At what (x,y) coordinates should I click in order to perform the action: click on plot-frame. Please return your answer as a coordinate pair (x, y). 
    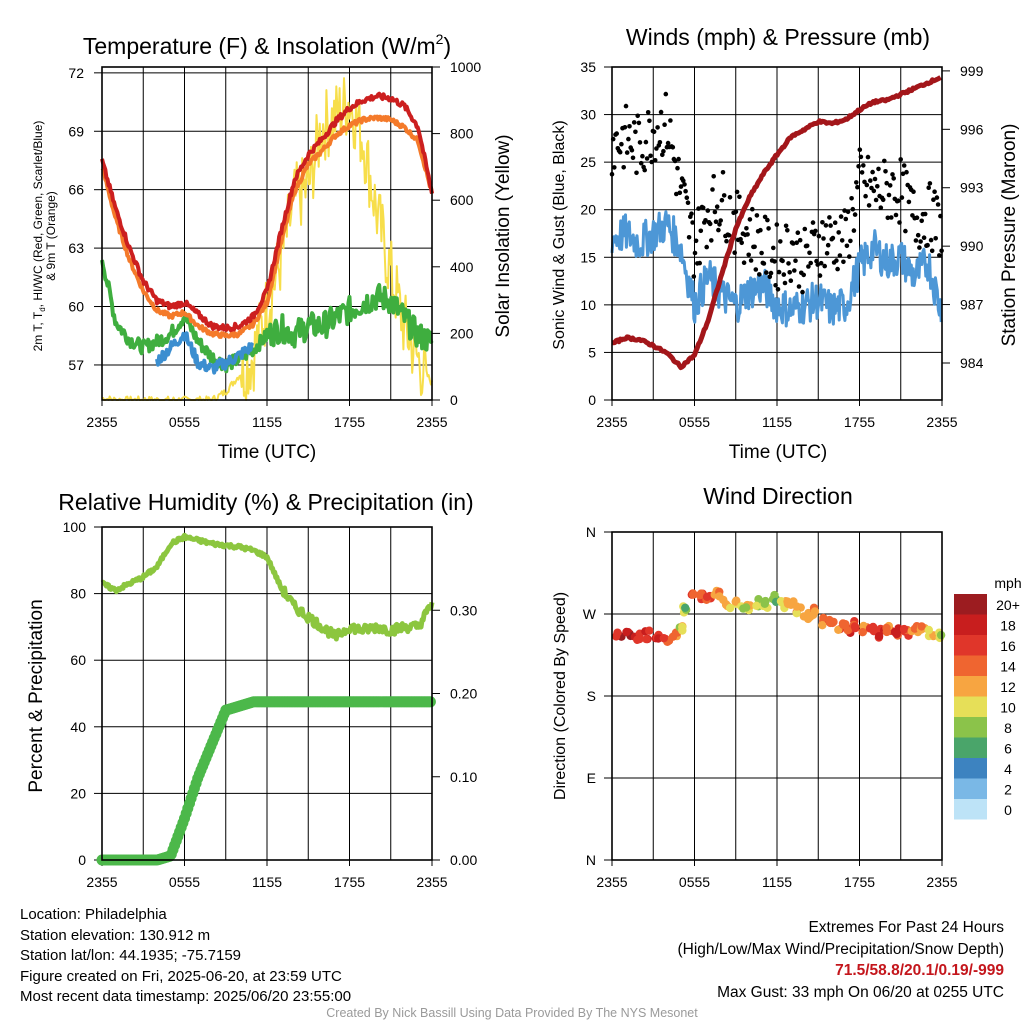
    Looking at the image, I should click on (267, 693).